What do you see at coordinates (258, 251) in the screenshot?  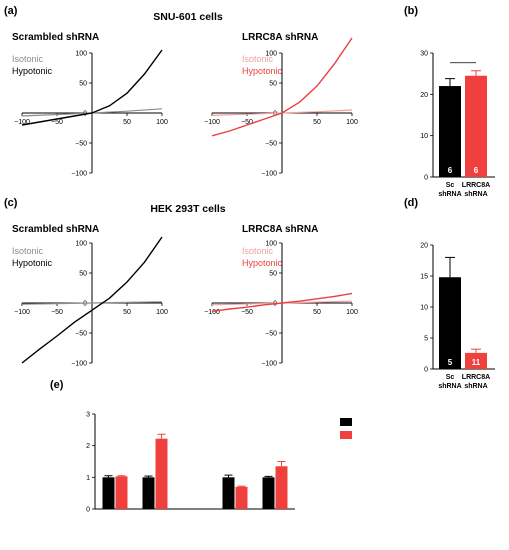 I see `legend-c2-isotonic: Isotonic` at bounding box center [258, 251].